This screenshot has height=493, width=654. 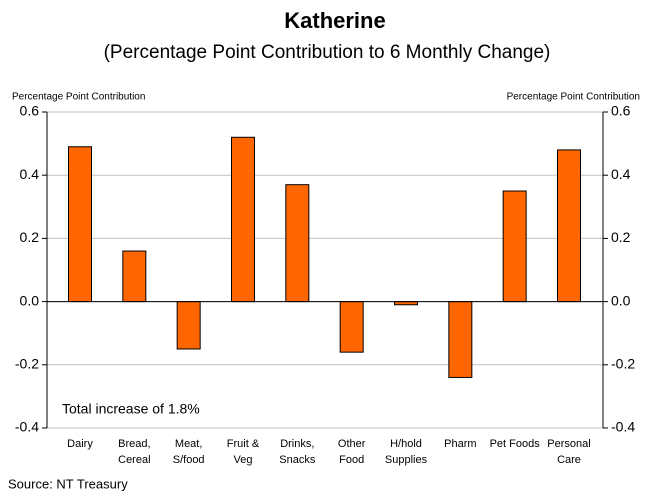 I want to click on x-tick-label-line: Pharm, so click(x=460, y=444).